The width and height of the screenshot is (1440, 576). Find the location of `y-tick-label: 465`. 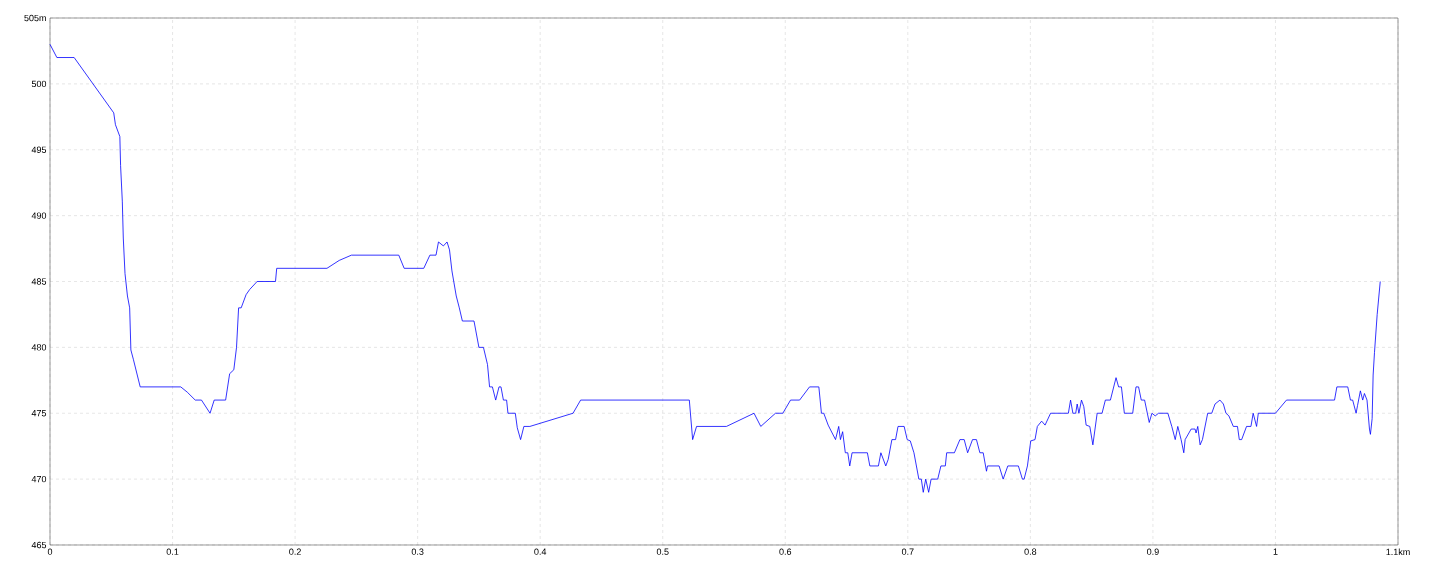

y-tick-label: 465 is located at coordinates (39, 545).